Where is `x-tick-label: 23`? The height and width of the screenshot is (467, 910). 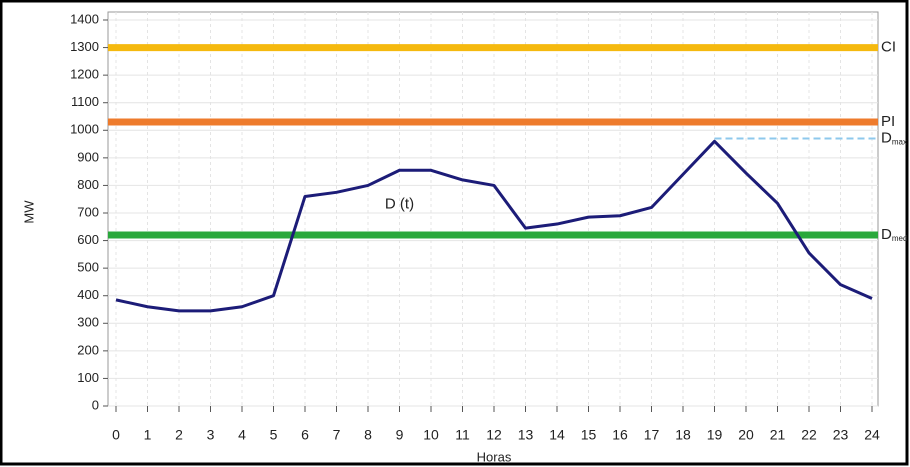
x-tick-label: 23 is located at coordinates (841, 435).